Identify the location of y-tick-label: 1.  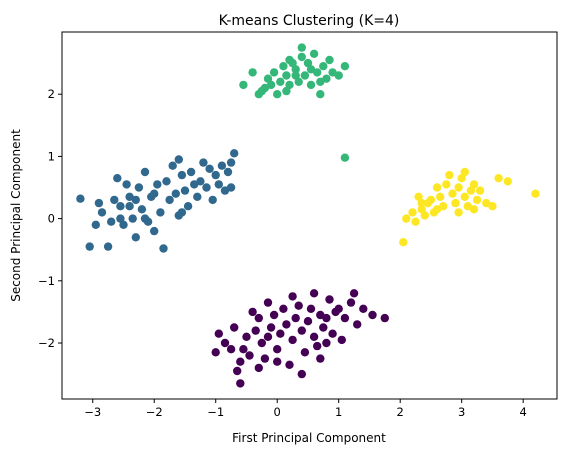
(51, 156).